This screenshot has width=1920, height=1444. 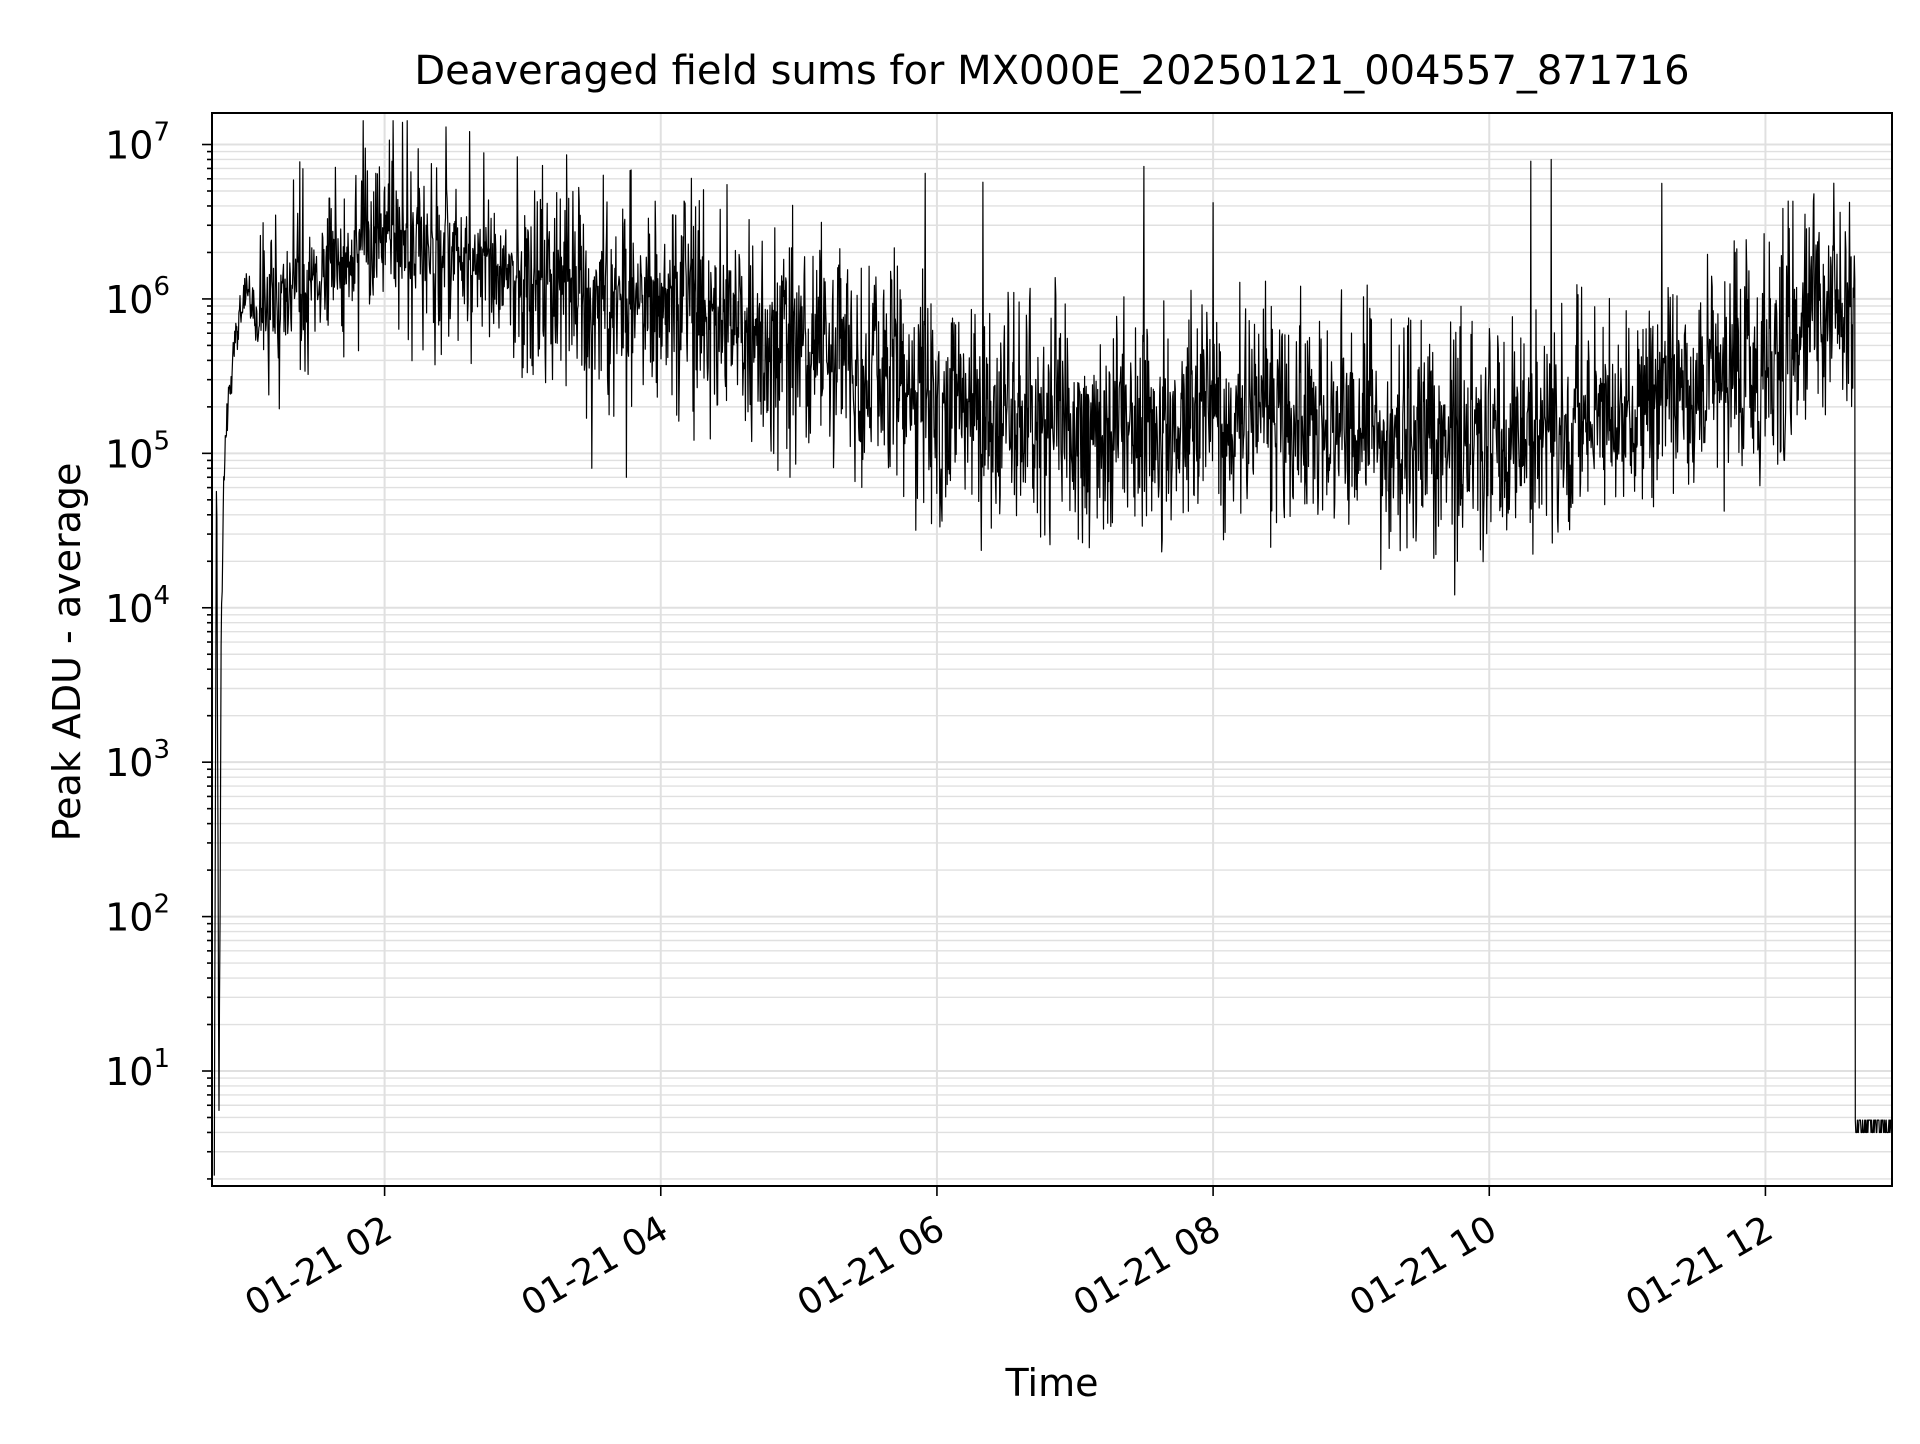 I want to click on y-tick-label: 10², so click(x=137, y=915).